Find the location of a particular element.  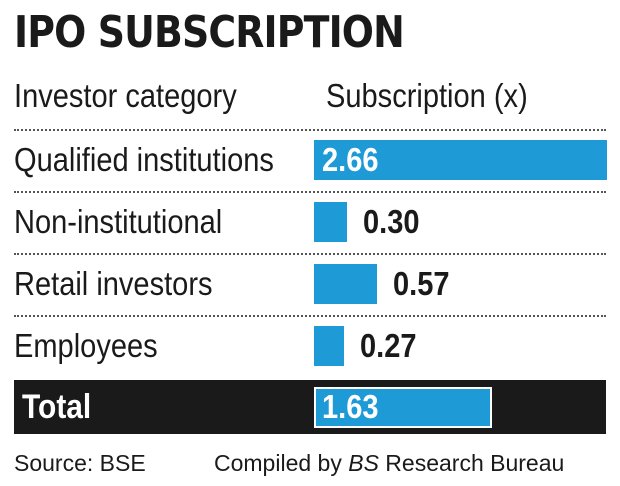

chart-title: IPO SUBSCRIPTION is located at coordinates (209, 32).